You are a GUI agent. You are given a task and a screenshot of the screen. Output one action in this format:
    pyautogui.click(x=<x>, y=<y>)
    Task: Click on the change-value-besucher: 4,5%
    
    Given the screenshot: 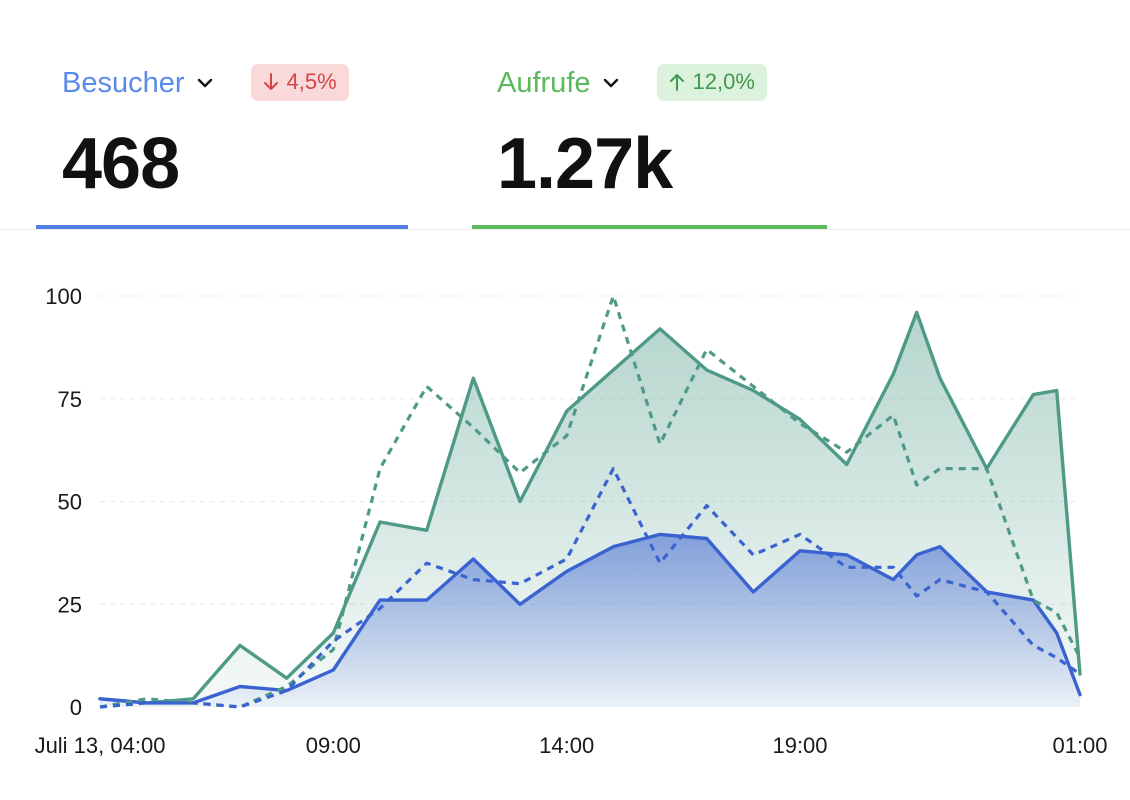 What is the action you would take?
    pyautogui.click(x=311, y=81)
    